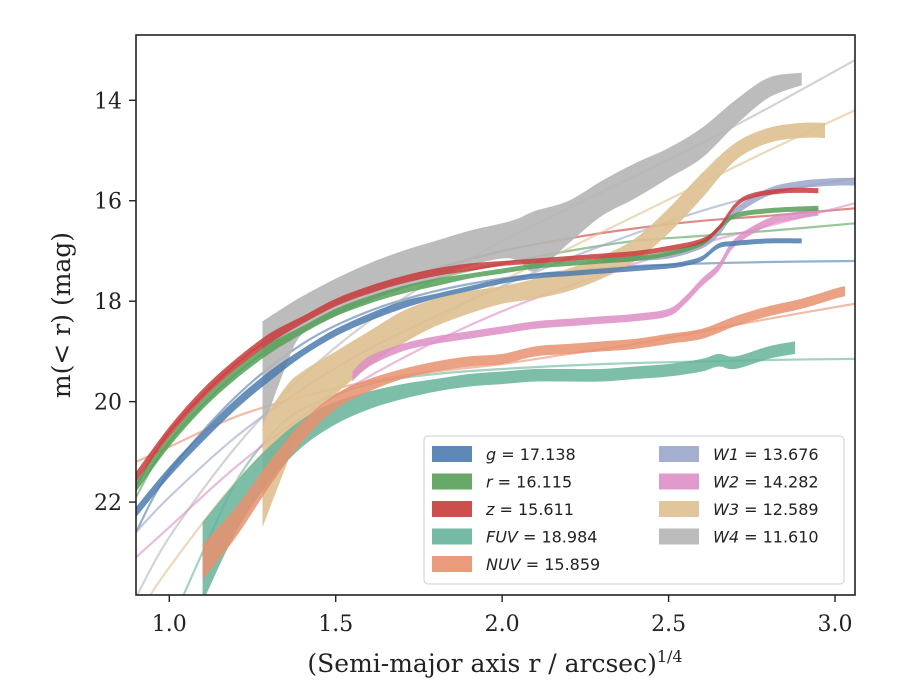 The image size is (900, 700). Describe the element at coordinates (452, 536) in the screenshot. I see `legend-swatch-fuv` at that location.